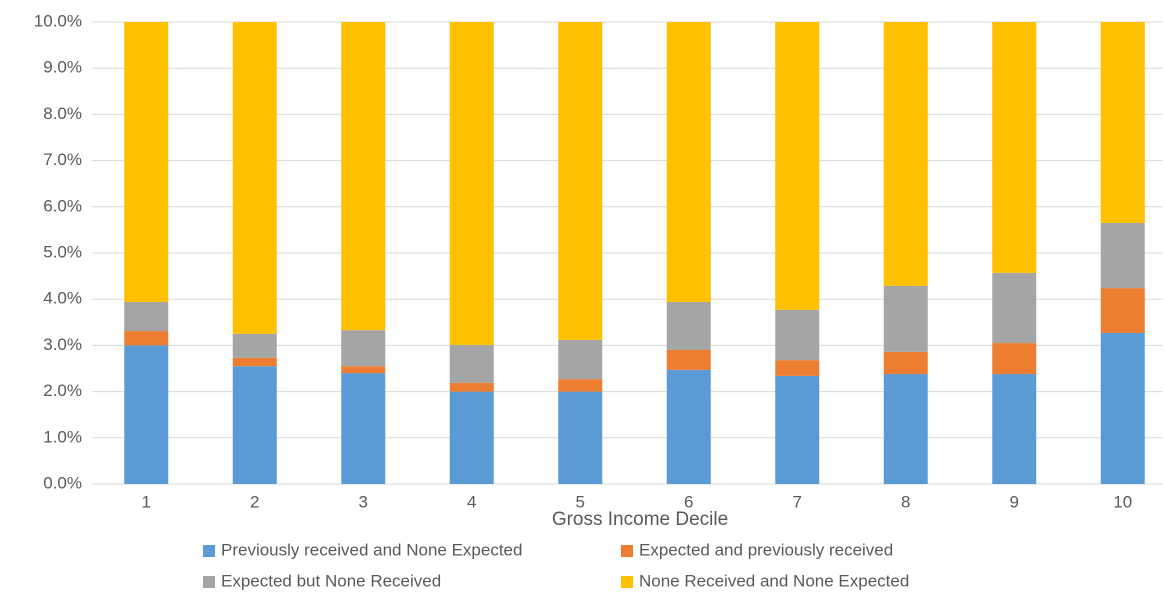  What do you see at coordinates (688, 501) in the screenshot?
I see `x-tick-label: 6` at bounding box center [688, 501].